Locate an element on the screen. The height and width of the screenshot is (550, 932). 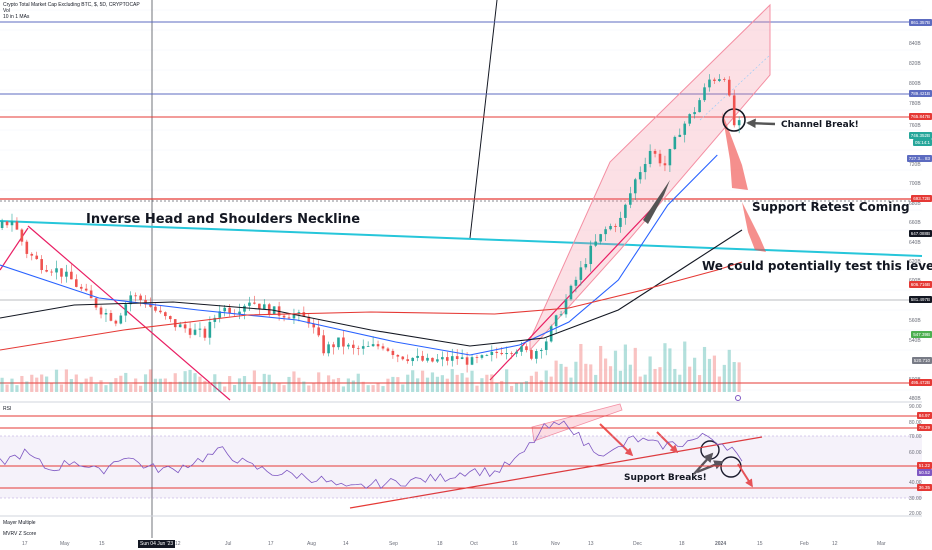
price-tag: 547.39B is located at coordinates (921, 334).